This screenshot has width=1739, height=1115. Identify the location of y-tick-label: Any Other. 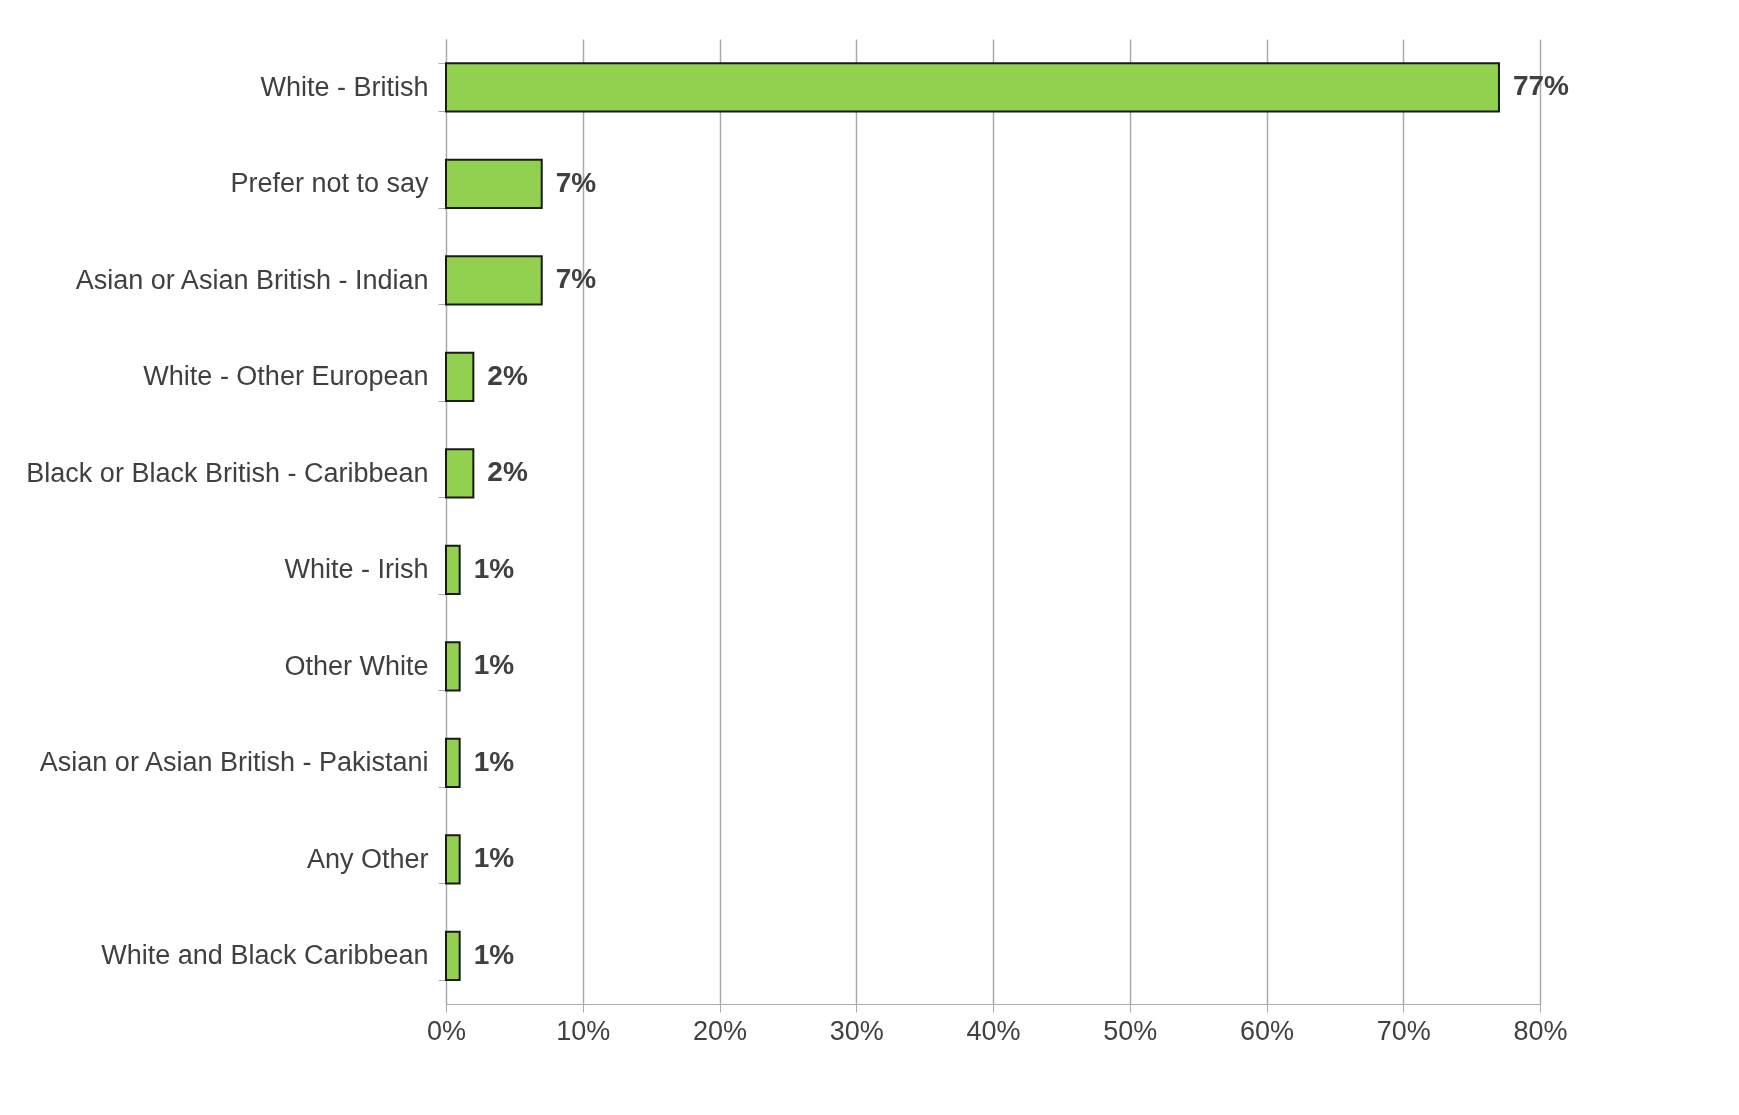
(367, 858).